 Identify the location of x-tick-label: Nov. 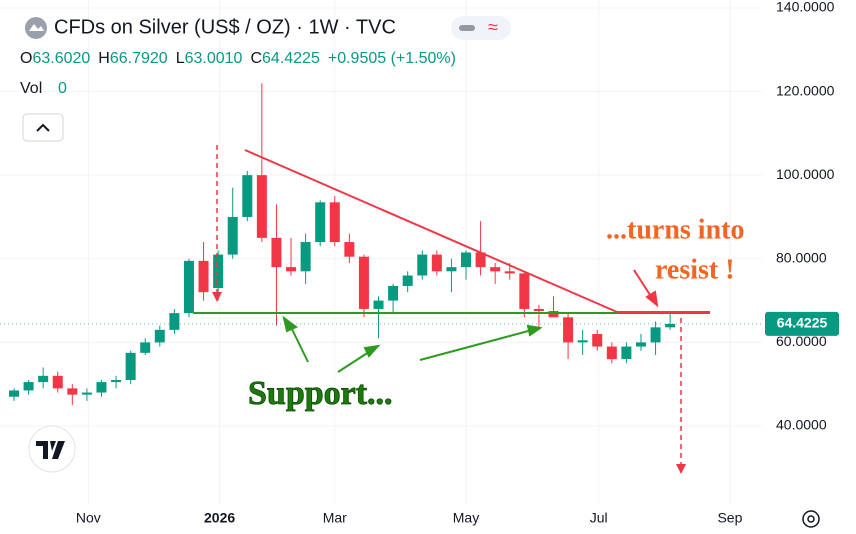
(88, 518).